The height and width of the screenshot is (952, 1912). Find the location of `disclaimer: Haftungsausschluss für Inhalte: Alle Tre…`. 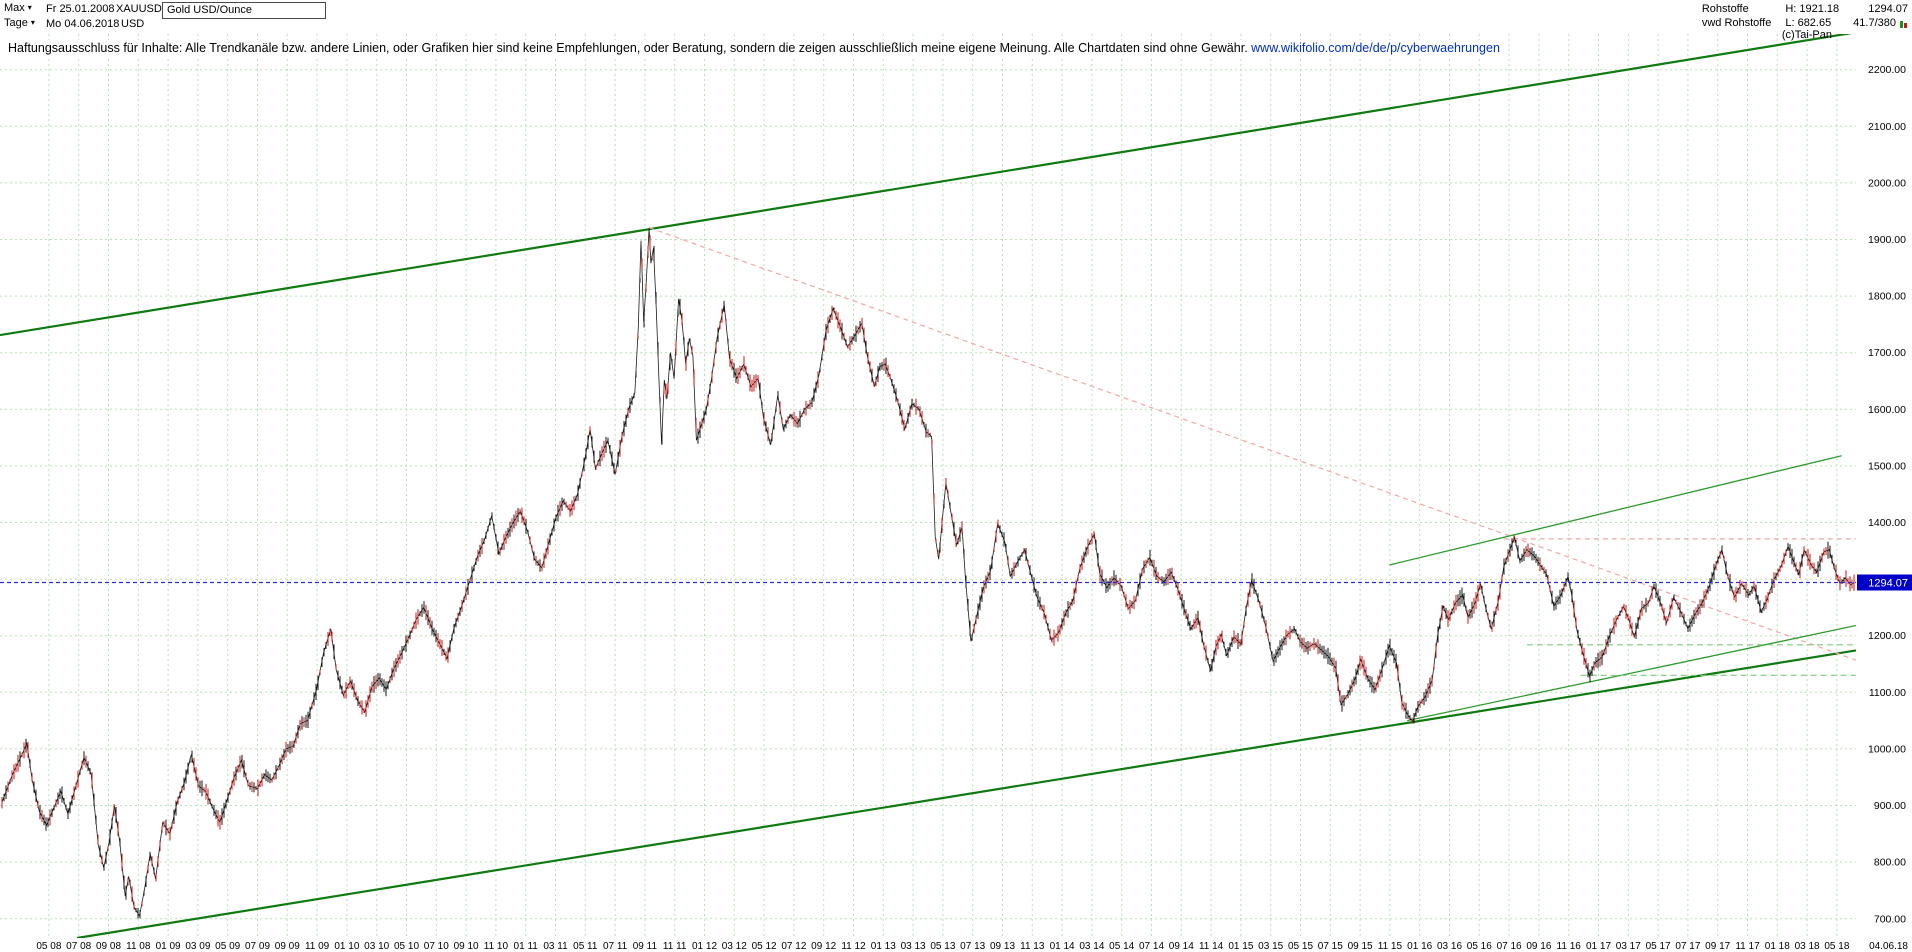

disclaimer: Haftungsausschluss für Inhalte: Alle Tre… is located at coordinates (756, 48).